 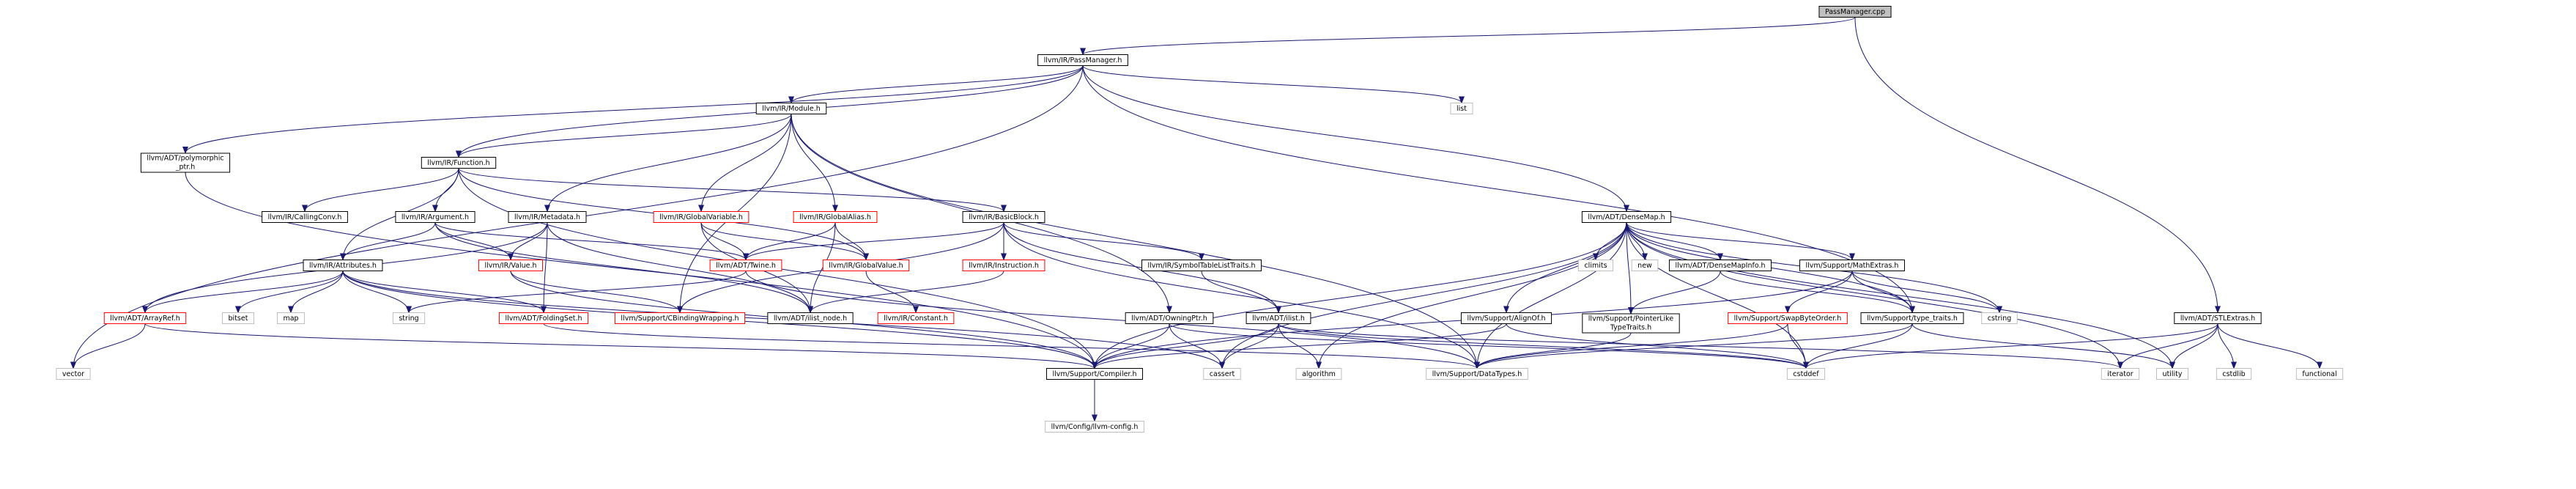 What do you see at coordinates (1169, 318) in the screenshot?
I see `node-owningptr-h: llvm/ADT/OwningPtr.h` at bounding box center [1169, 318].